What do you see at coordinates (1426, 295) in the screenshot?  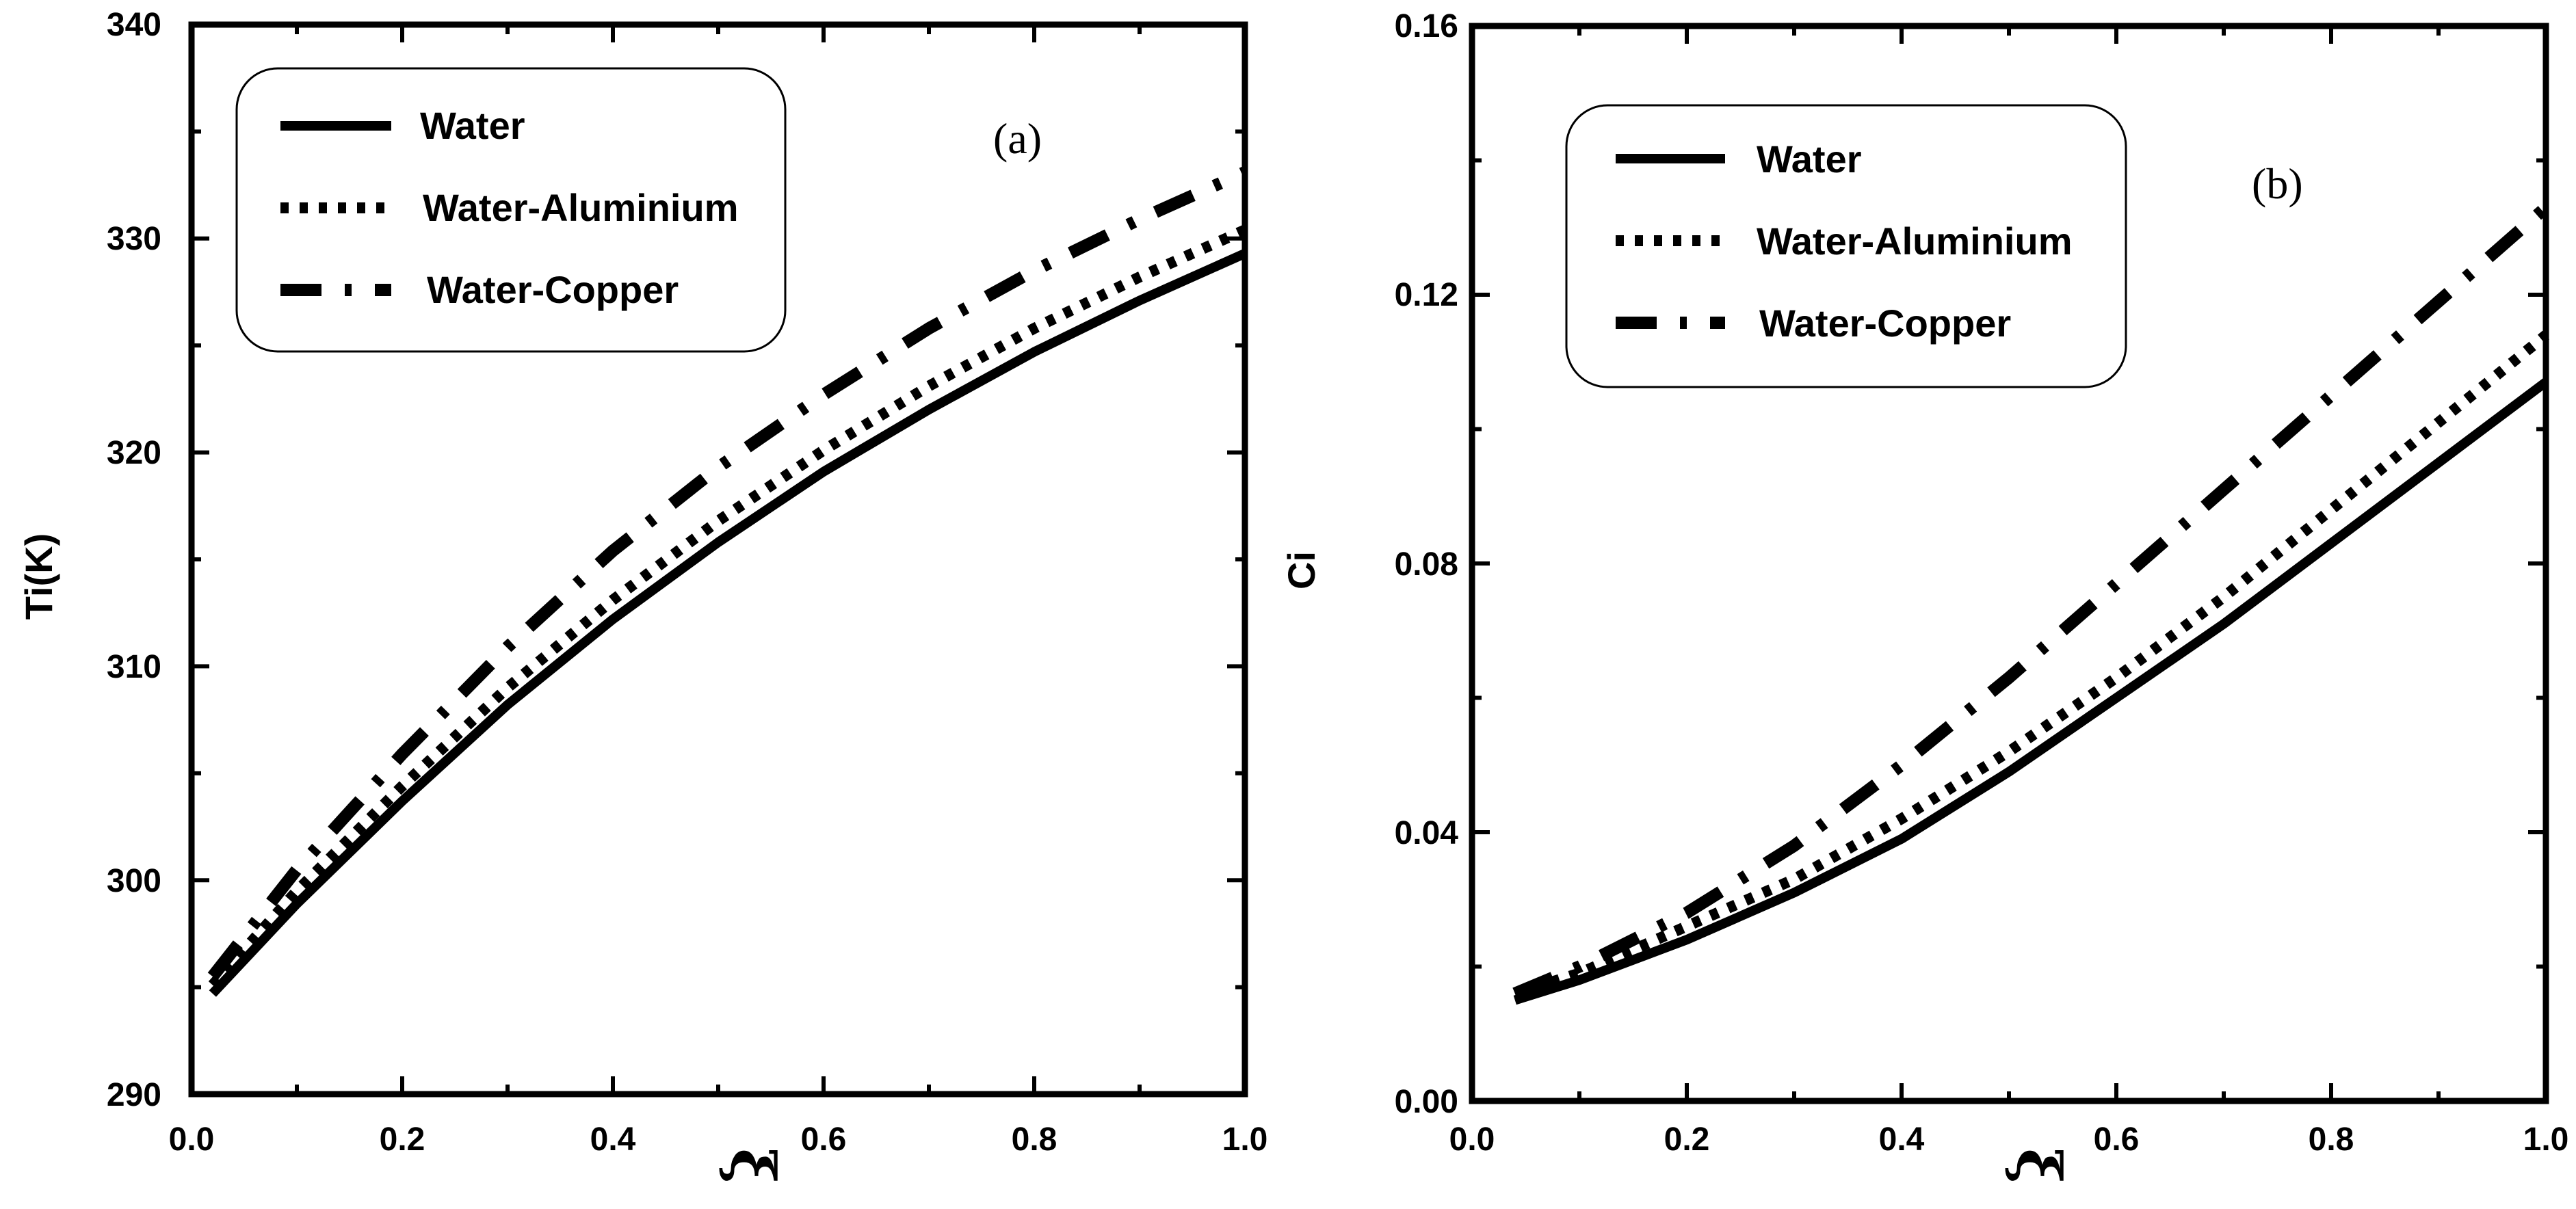 I see `y-tick-label: 0.12` at bounding box center [1426, 295].